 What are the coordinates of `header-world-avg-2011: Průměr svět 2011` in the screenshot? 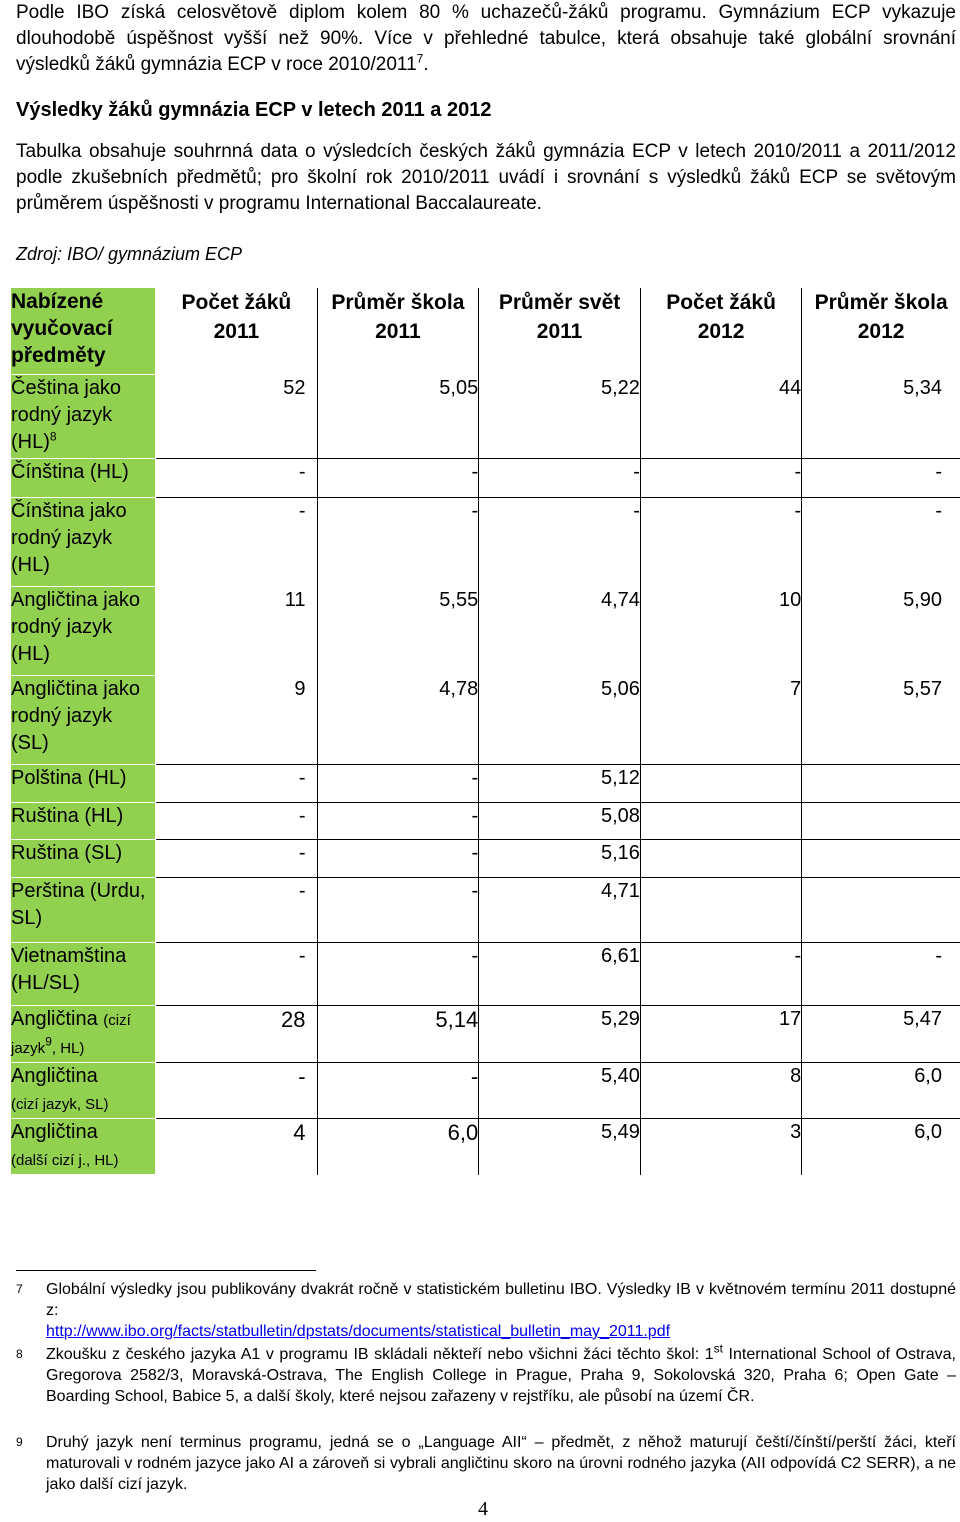 It's located at (559, 331).